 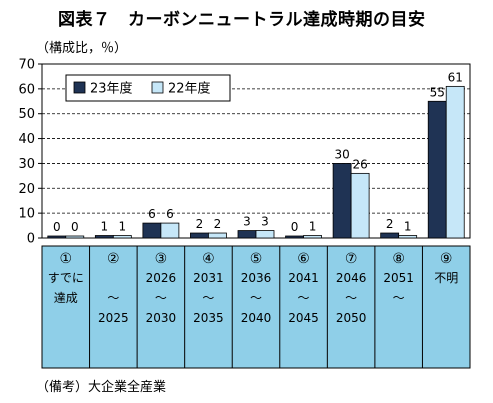 What do you see at coordinates (351, 318) in the screenshot?
I see `category-line: 2050` at bounding box center [351, 318].